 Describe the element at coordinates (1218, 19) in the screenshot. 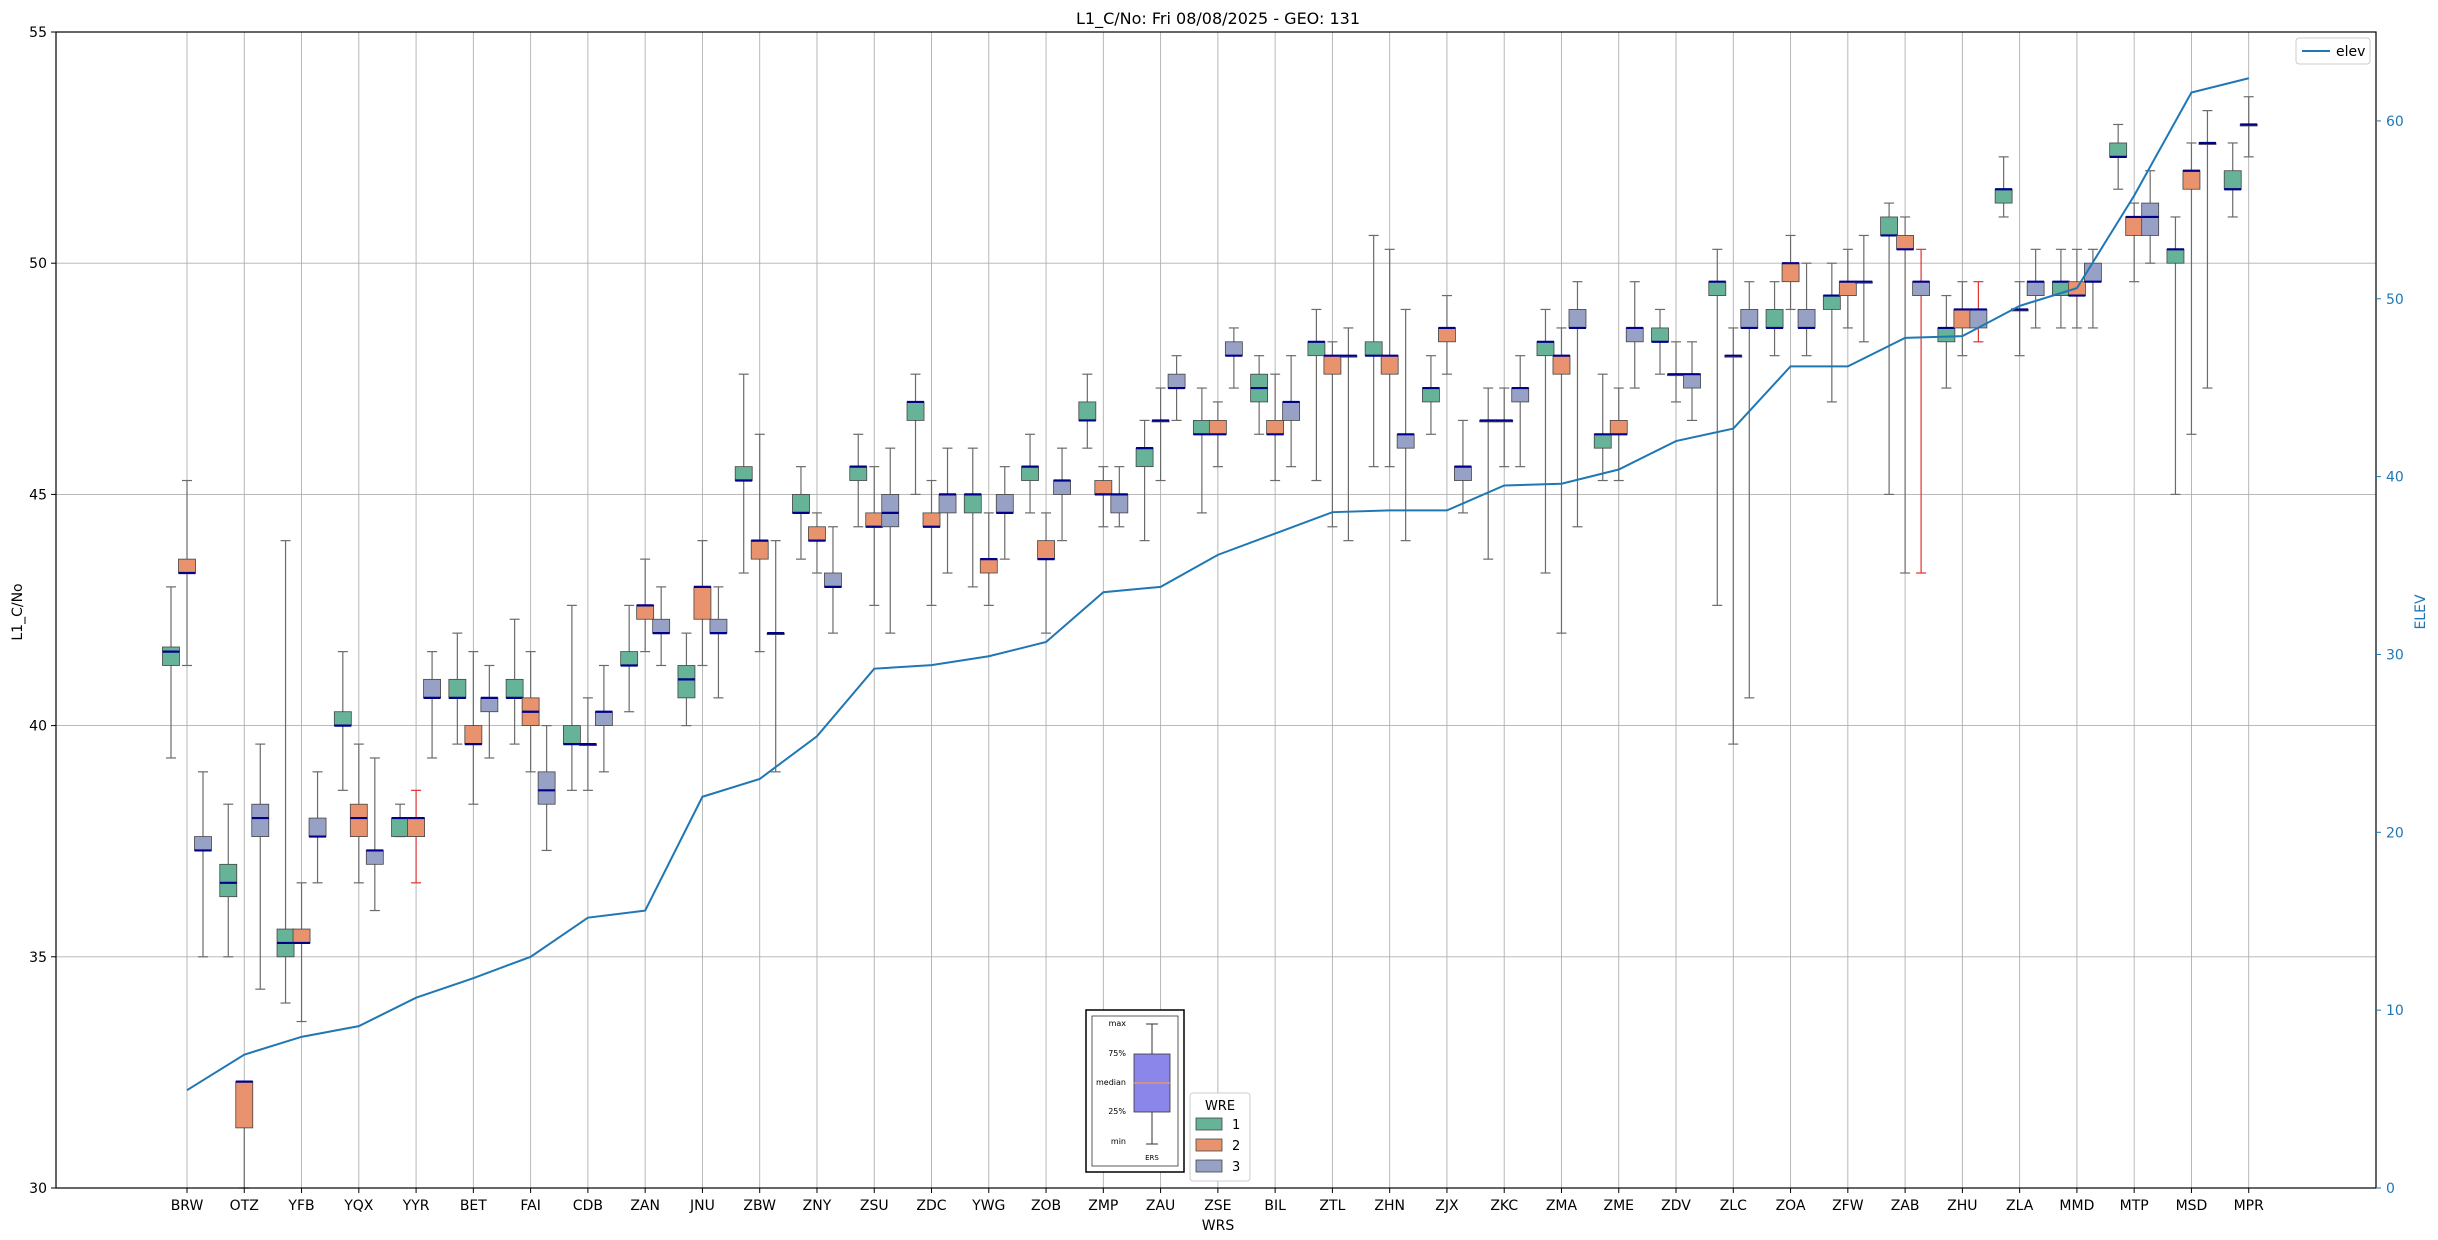

I see `chart-title: L1_C/No: Fri 08/08/2025 - GEO: 131` at that location.